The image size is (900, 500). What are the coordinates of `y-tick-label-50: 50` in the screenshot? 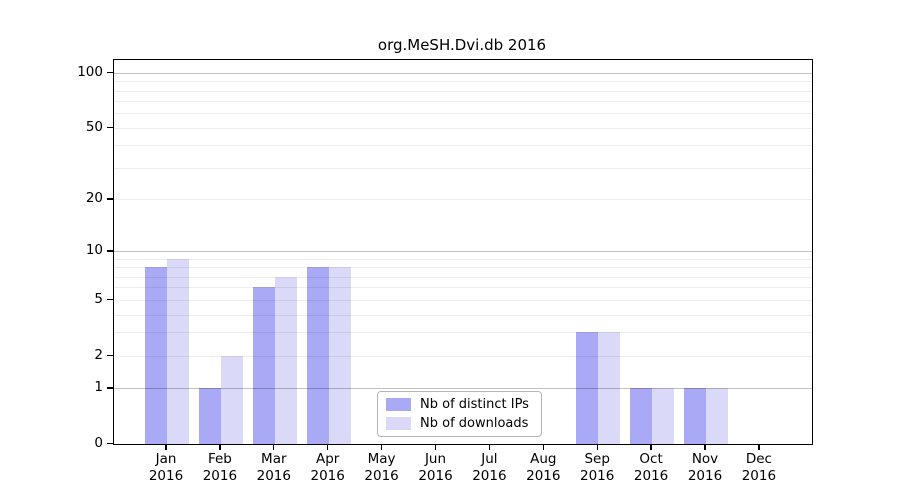 It's located at (94, 126).